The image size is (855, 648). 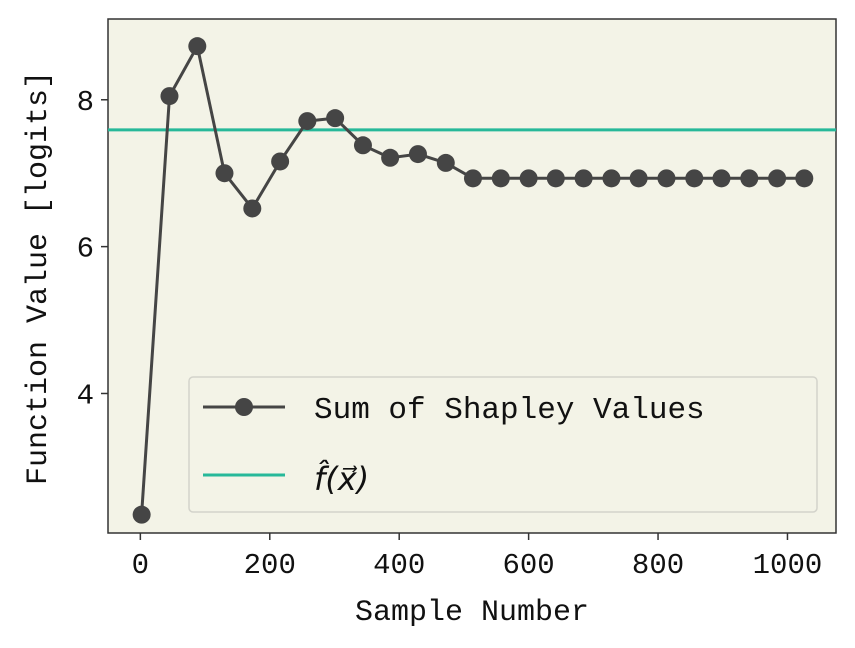 What do you see at coordinates (85, 102) in the screenshot?
I see `y-tick-label: 8` at bounding box center [85, 102].